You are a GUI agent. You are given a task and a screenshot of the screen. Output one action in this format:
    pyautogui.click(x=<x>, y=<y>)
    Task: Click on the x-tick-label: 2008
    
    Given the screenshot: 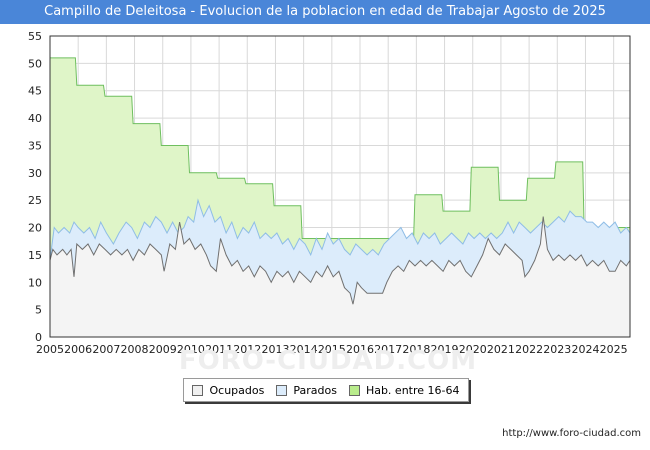 What is the action you would take?
    pyautogui.click(x=135, y=349)
    